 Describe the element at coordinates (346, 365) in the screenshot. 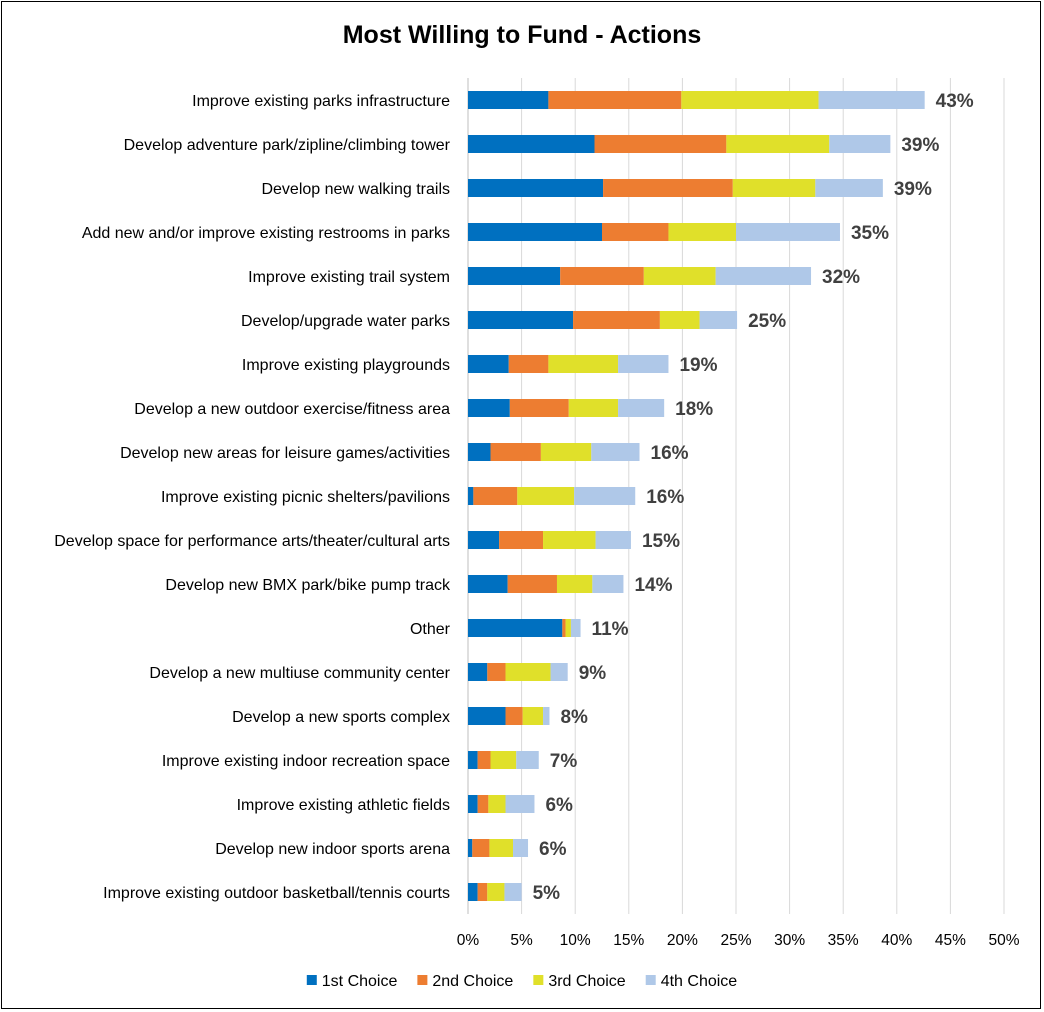

I see `category-label: Improve existing playgrounds` at that location.